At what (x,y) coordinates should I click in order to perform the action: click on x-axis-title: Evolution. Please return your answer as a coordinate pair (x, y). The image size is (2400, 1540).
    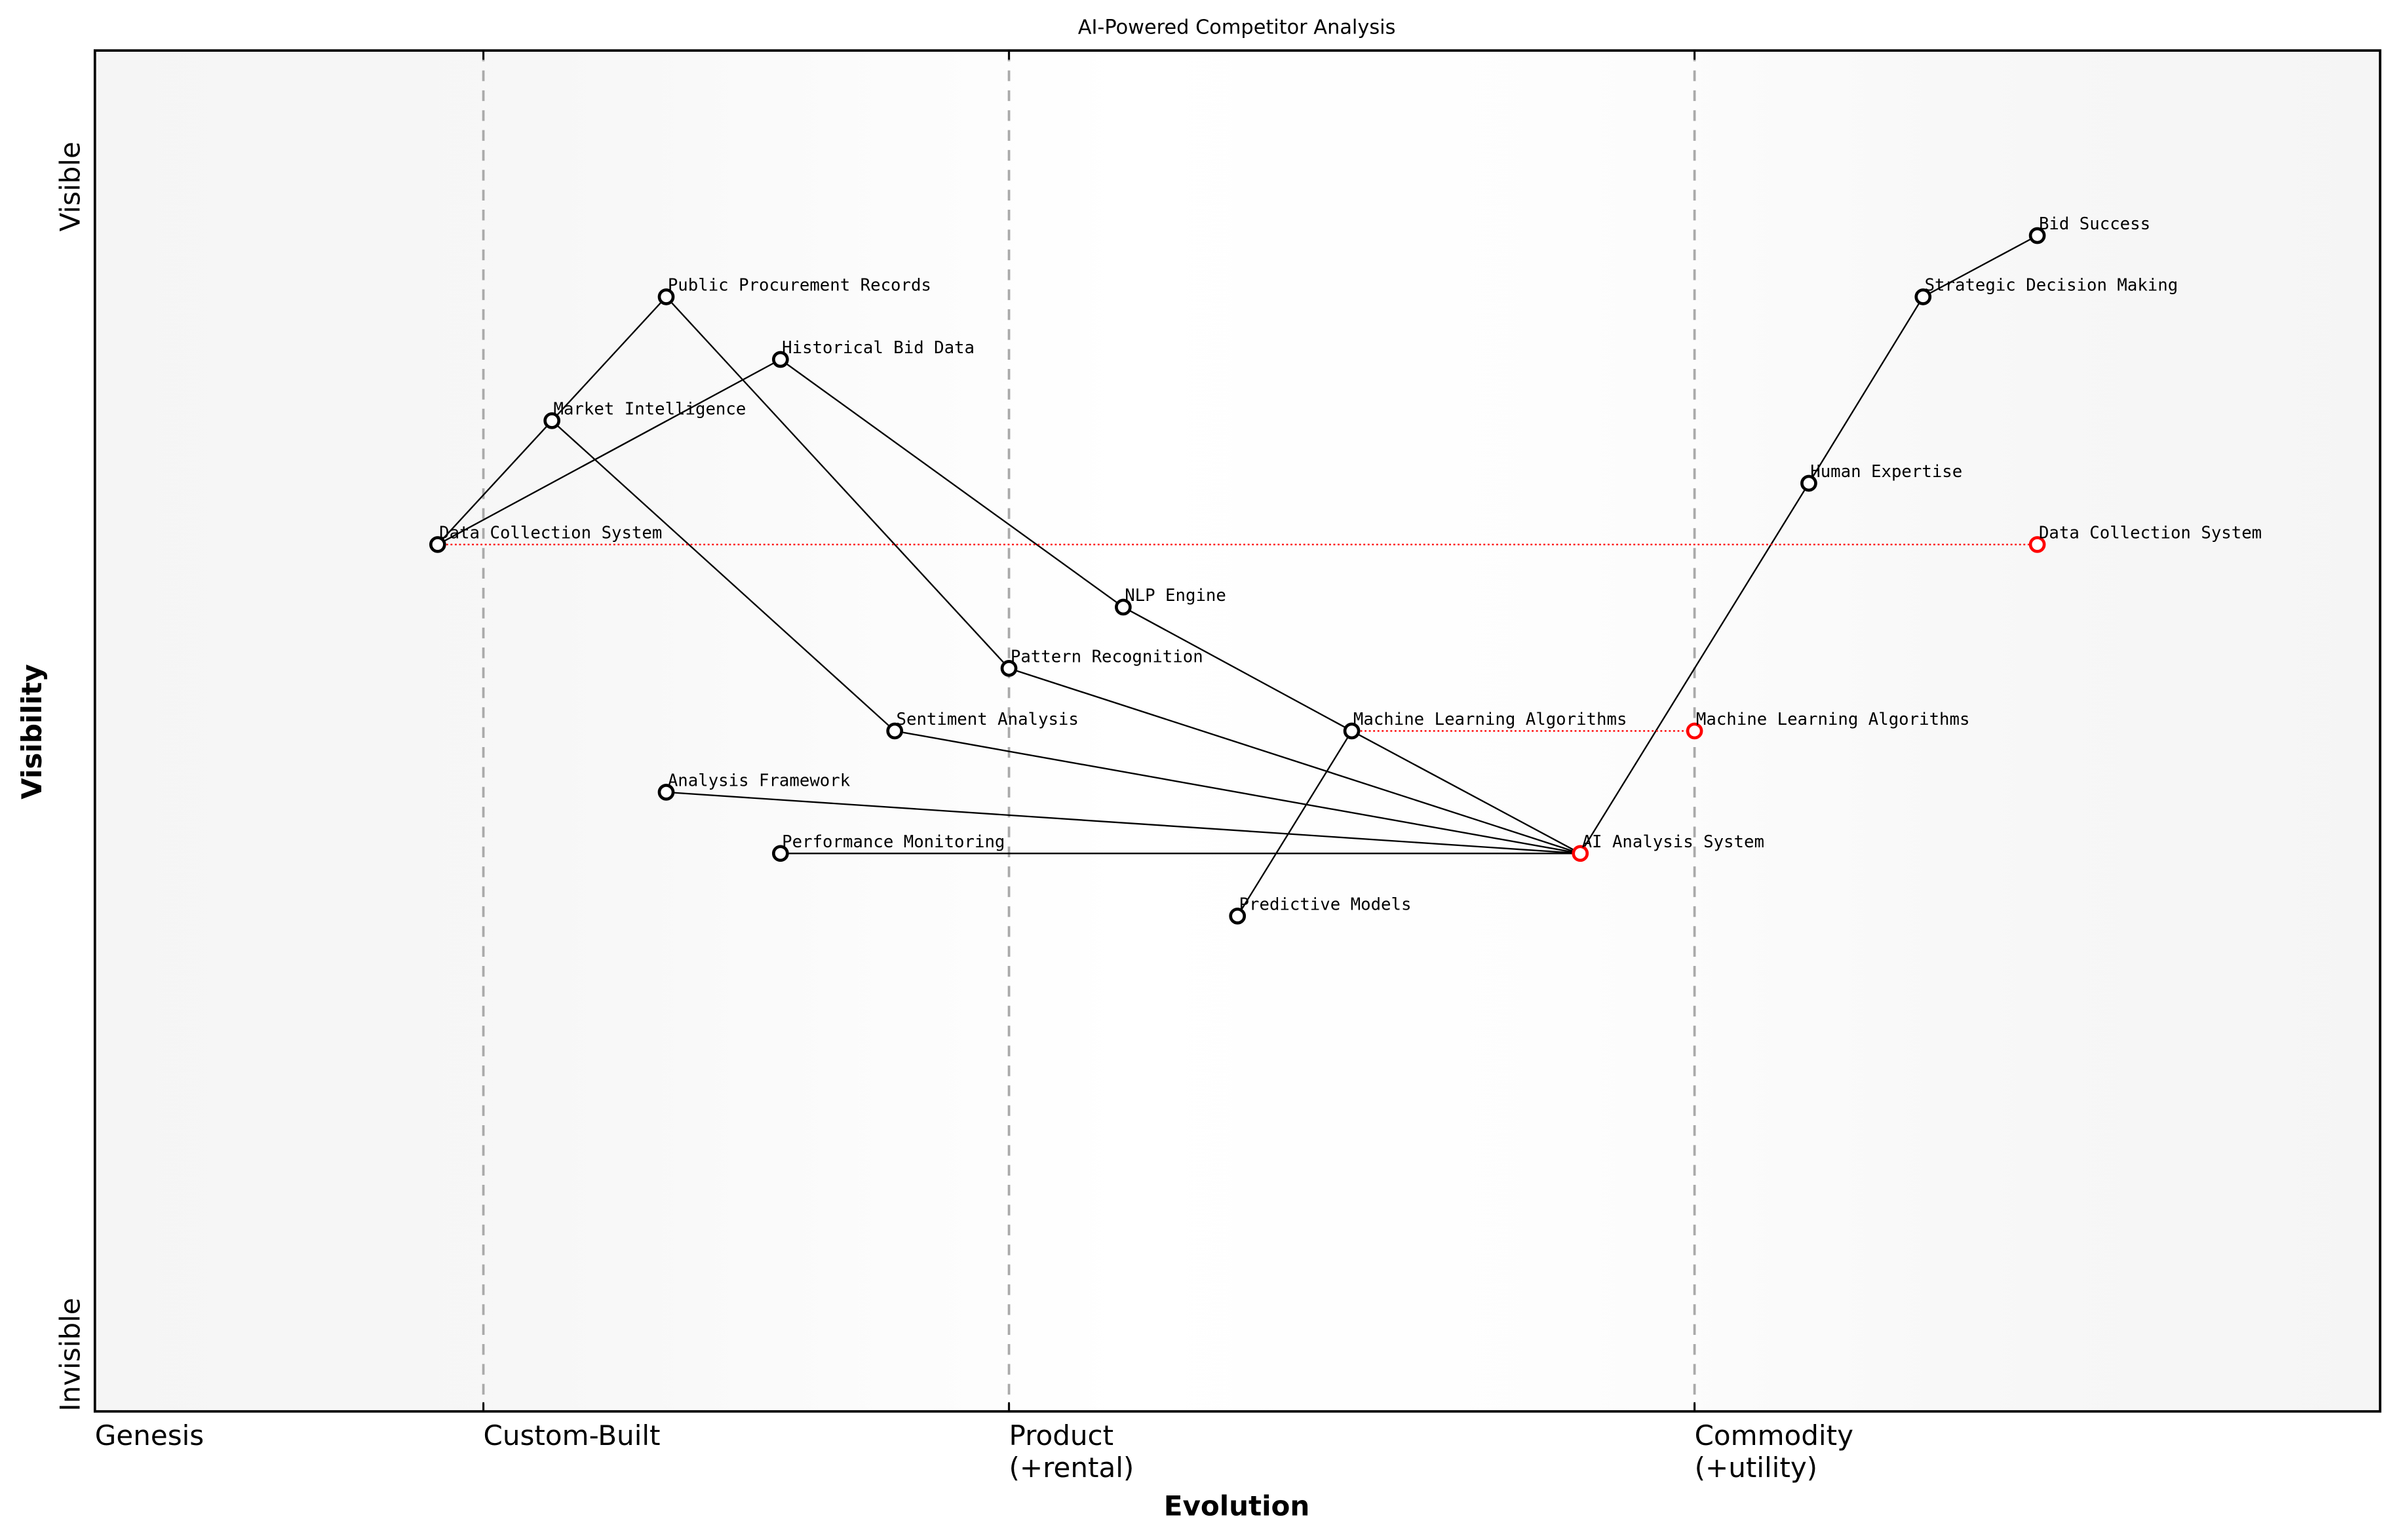
    Looking at the image, I should click on (1237, 1506).